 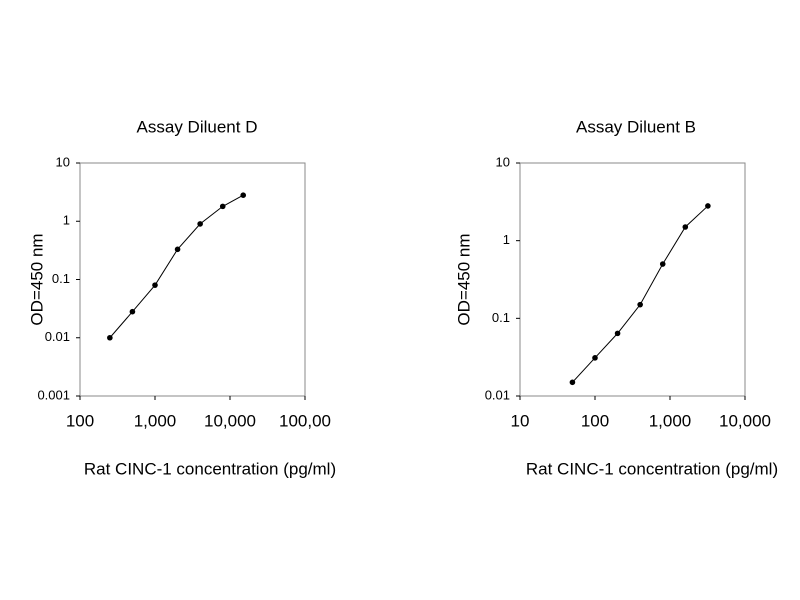 What do you see at coordinates (636, 126) in the screenshot?
I see `chart-title: Assay Diluent B` at bounding box center [636, 126].